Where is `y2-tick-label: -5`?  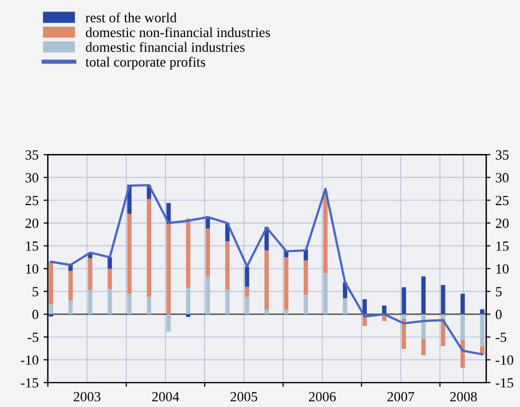 y2-tick-label: -5 is located at coordinates (501, 337).